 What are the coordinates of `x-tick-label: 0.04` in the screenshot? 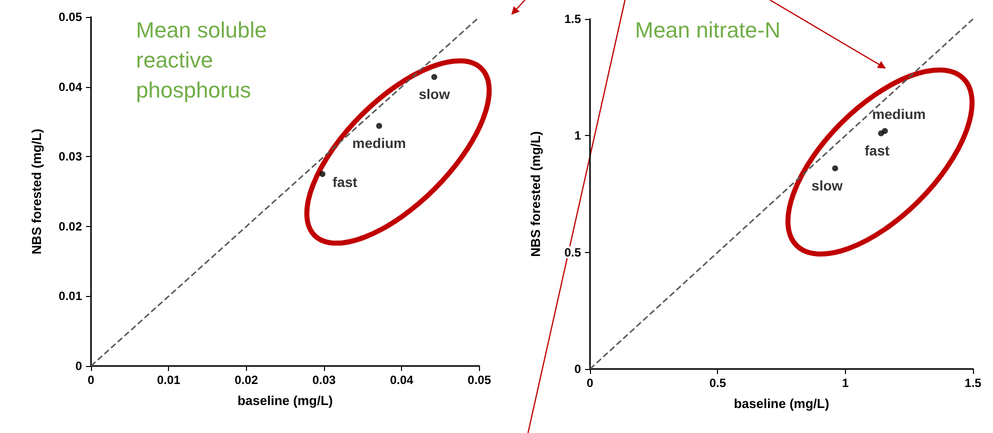 It's located at (402, 380).